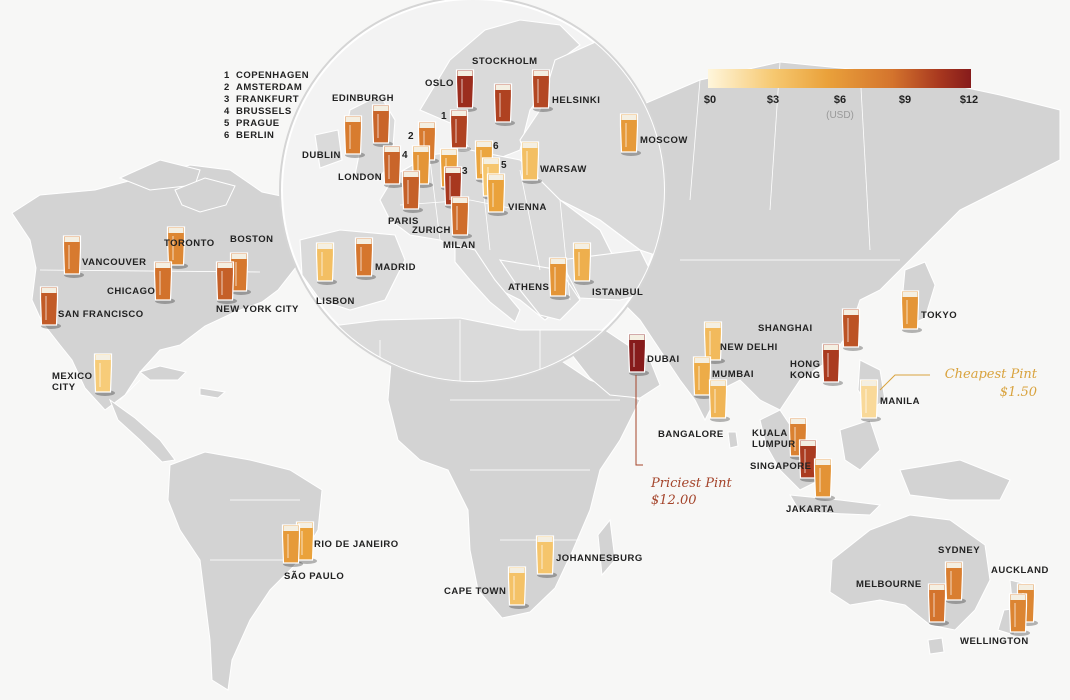 The image size is (1070, 700). What do you see at coordinates (321, 155) in the screenshot?
I see `city-label: DUBLIN` at bounding box center [321, 155].